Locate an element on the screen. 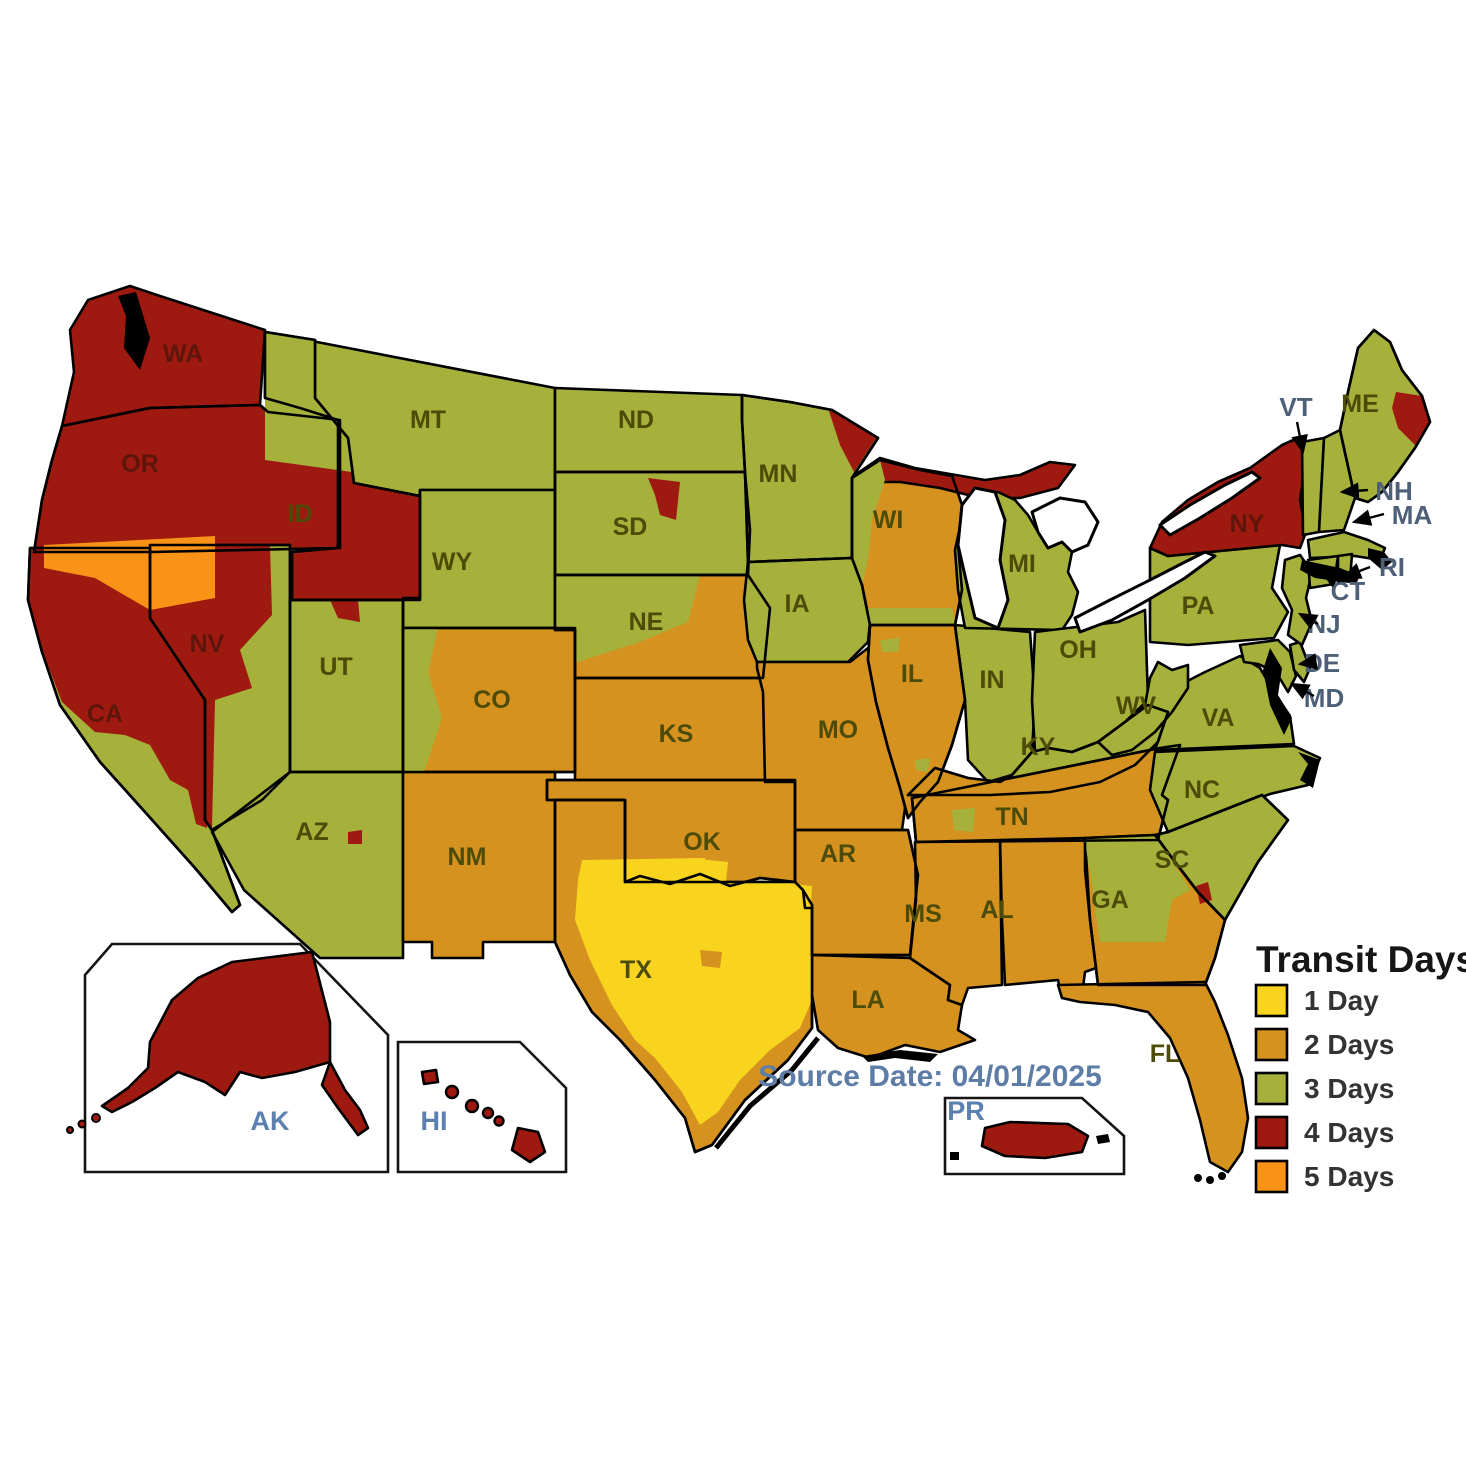 Image resolution: width=1466 pixels, height=1466 pixels. source-date: Source Date: 04/01/2025 is located at coordinates (930, 1076).